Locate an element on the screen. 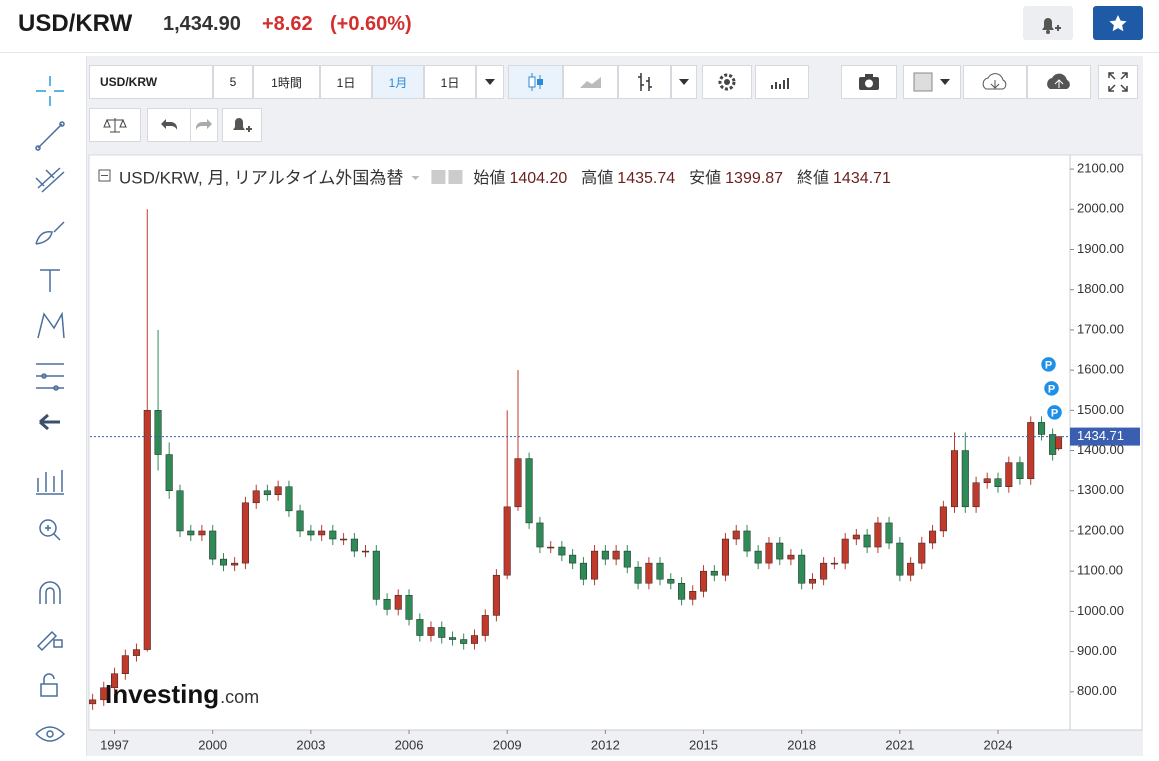  interval-button: 1時間 is located at coordinates (286, 82).